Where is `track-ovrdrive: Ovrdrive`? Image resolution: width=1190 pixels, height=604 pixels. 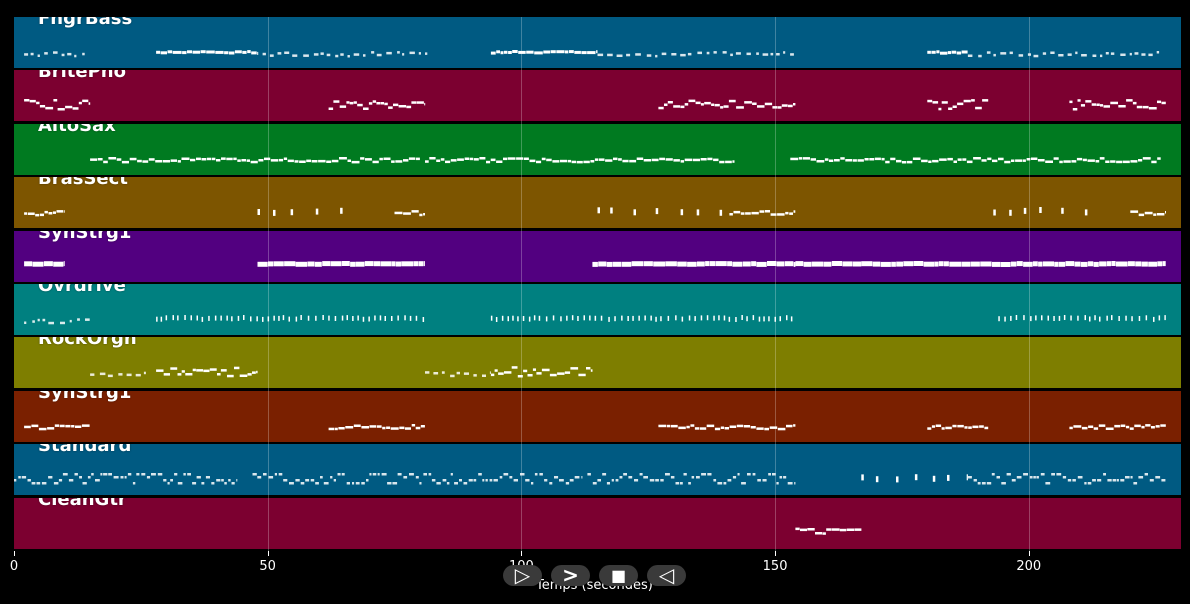
track-ovrdrive: Ovrdrive is located at coordinates (597, 309).